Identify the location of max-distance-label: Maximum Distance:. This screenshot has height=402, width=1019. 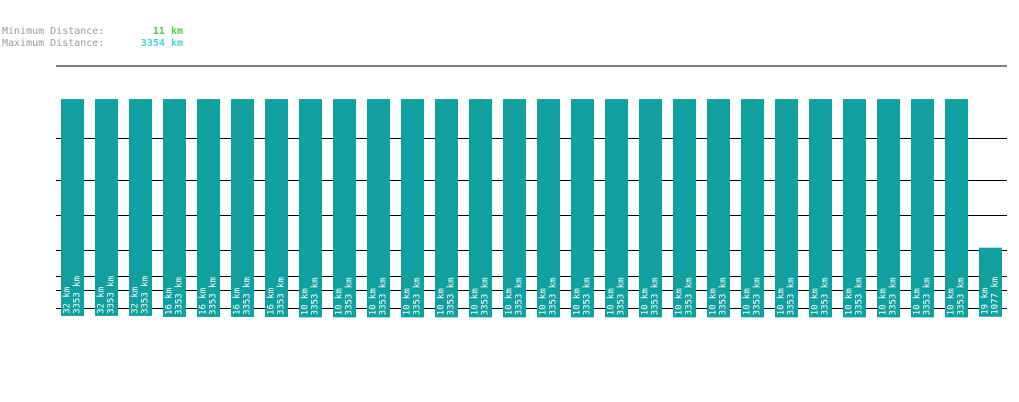
(53, 43).